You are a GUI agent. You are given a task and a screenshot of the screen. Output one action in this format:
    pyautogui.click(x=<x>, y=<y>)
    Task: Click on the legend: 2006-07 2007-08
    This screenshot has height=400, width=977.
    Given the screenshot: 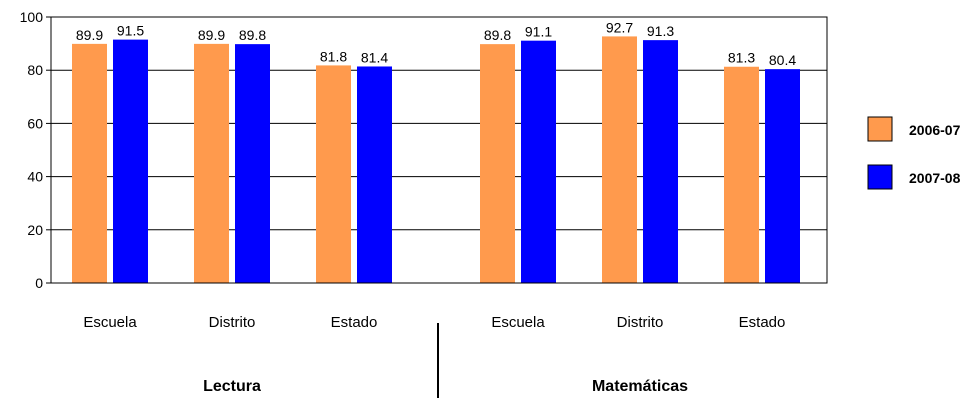 What is the action you would take?
    pyautogui.click(x=914, y=153)
    